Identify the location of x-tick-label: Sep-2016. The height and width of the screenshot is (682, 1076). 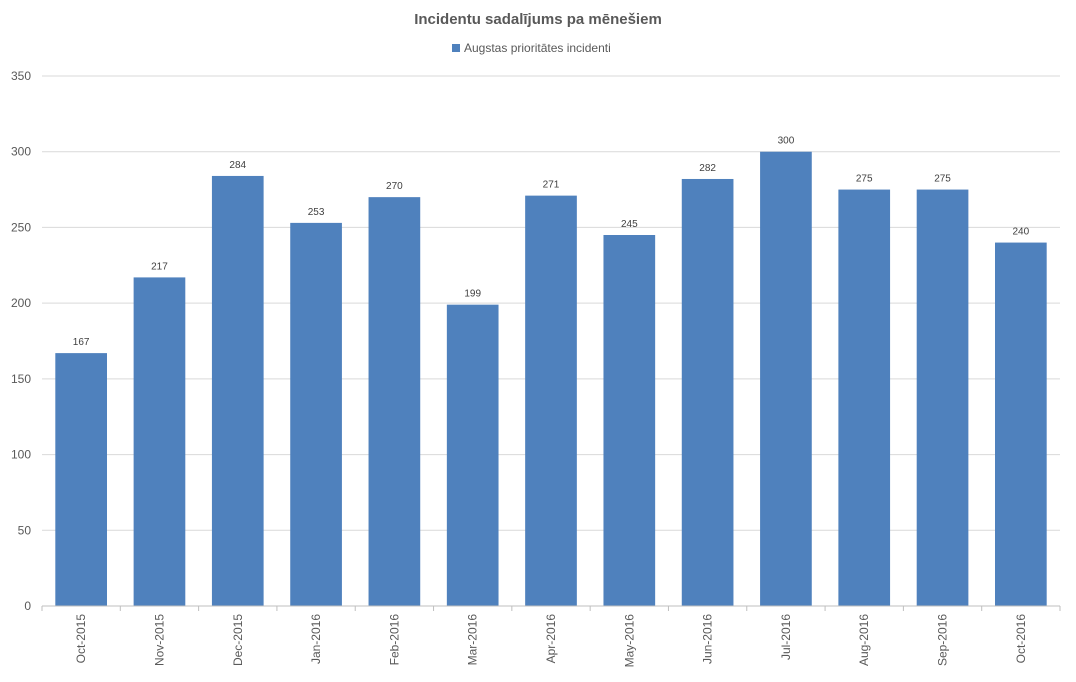
(943, 640).